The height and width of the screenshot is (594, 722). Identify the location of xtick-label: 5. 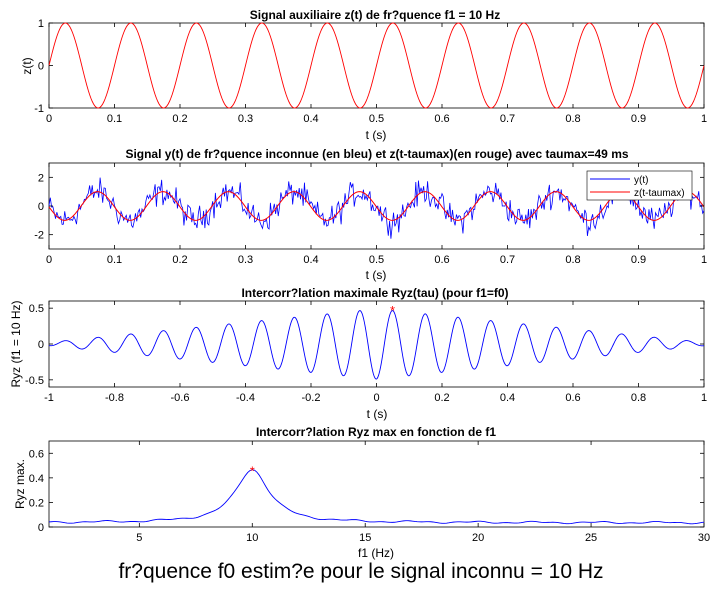
(139, 538).